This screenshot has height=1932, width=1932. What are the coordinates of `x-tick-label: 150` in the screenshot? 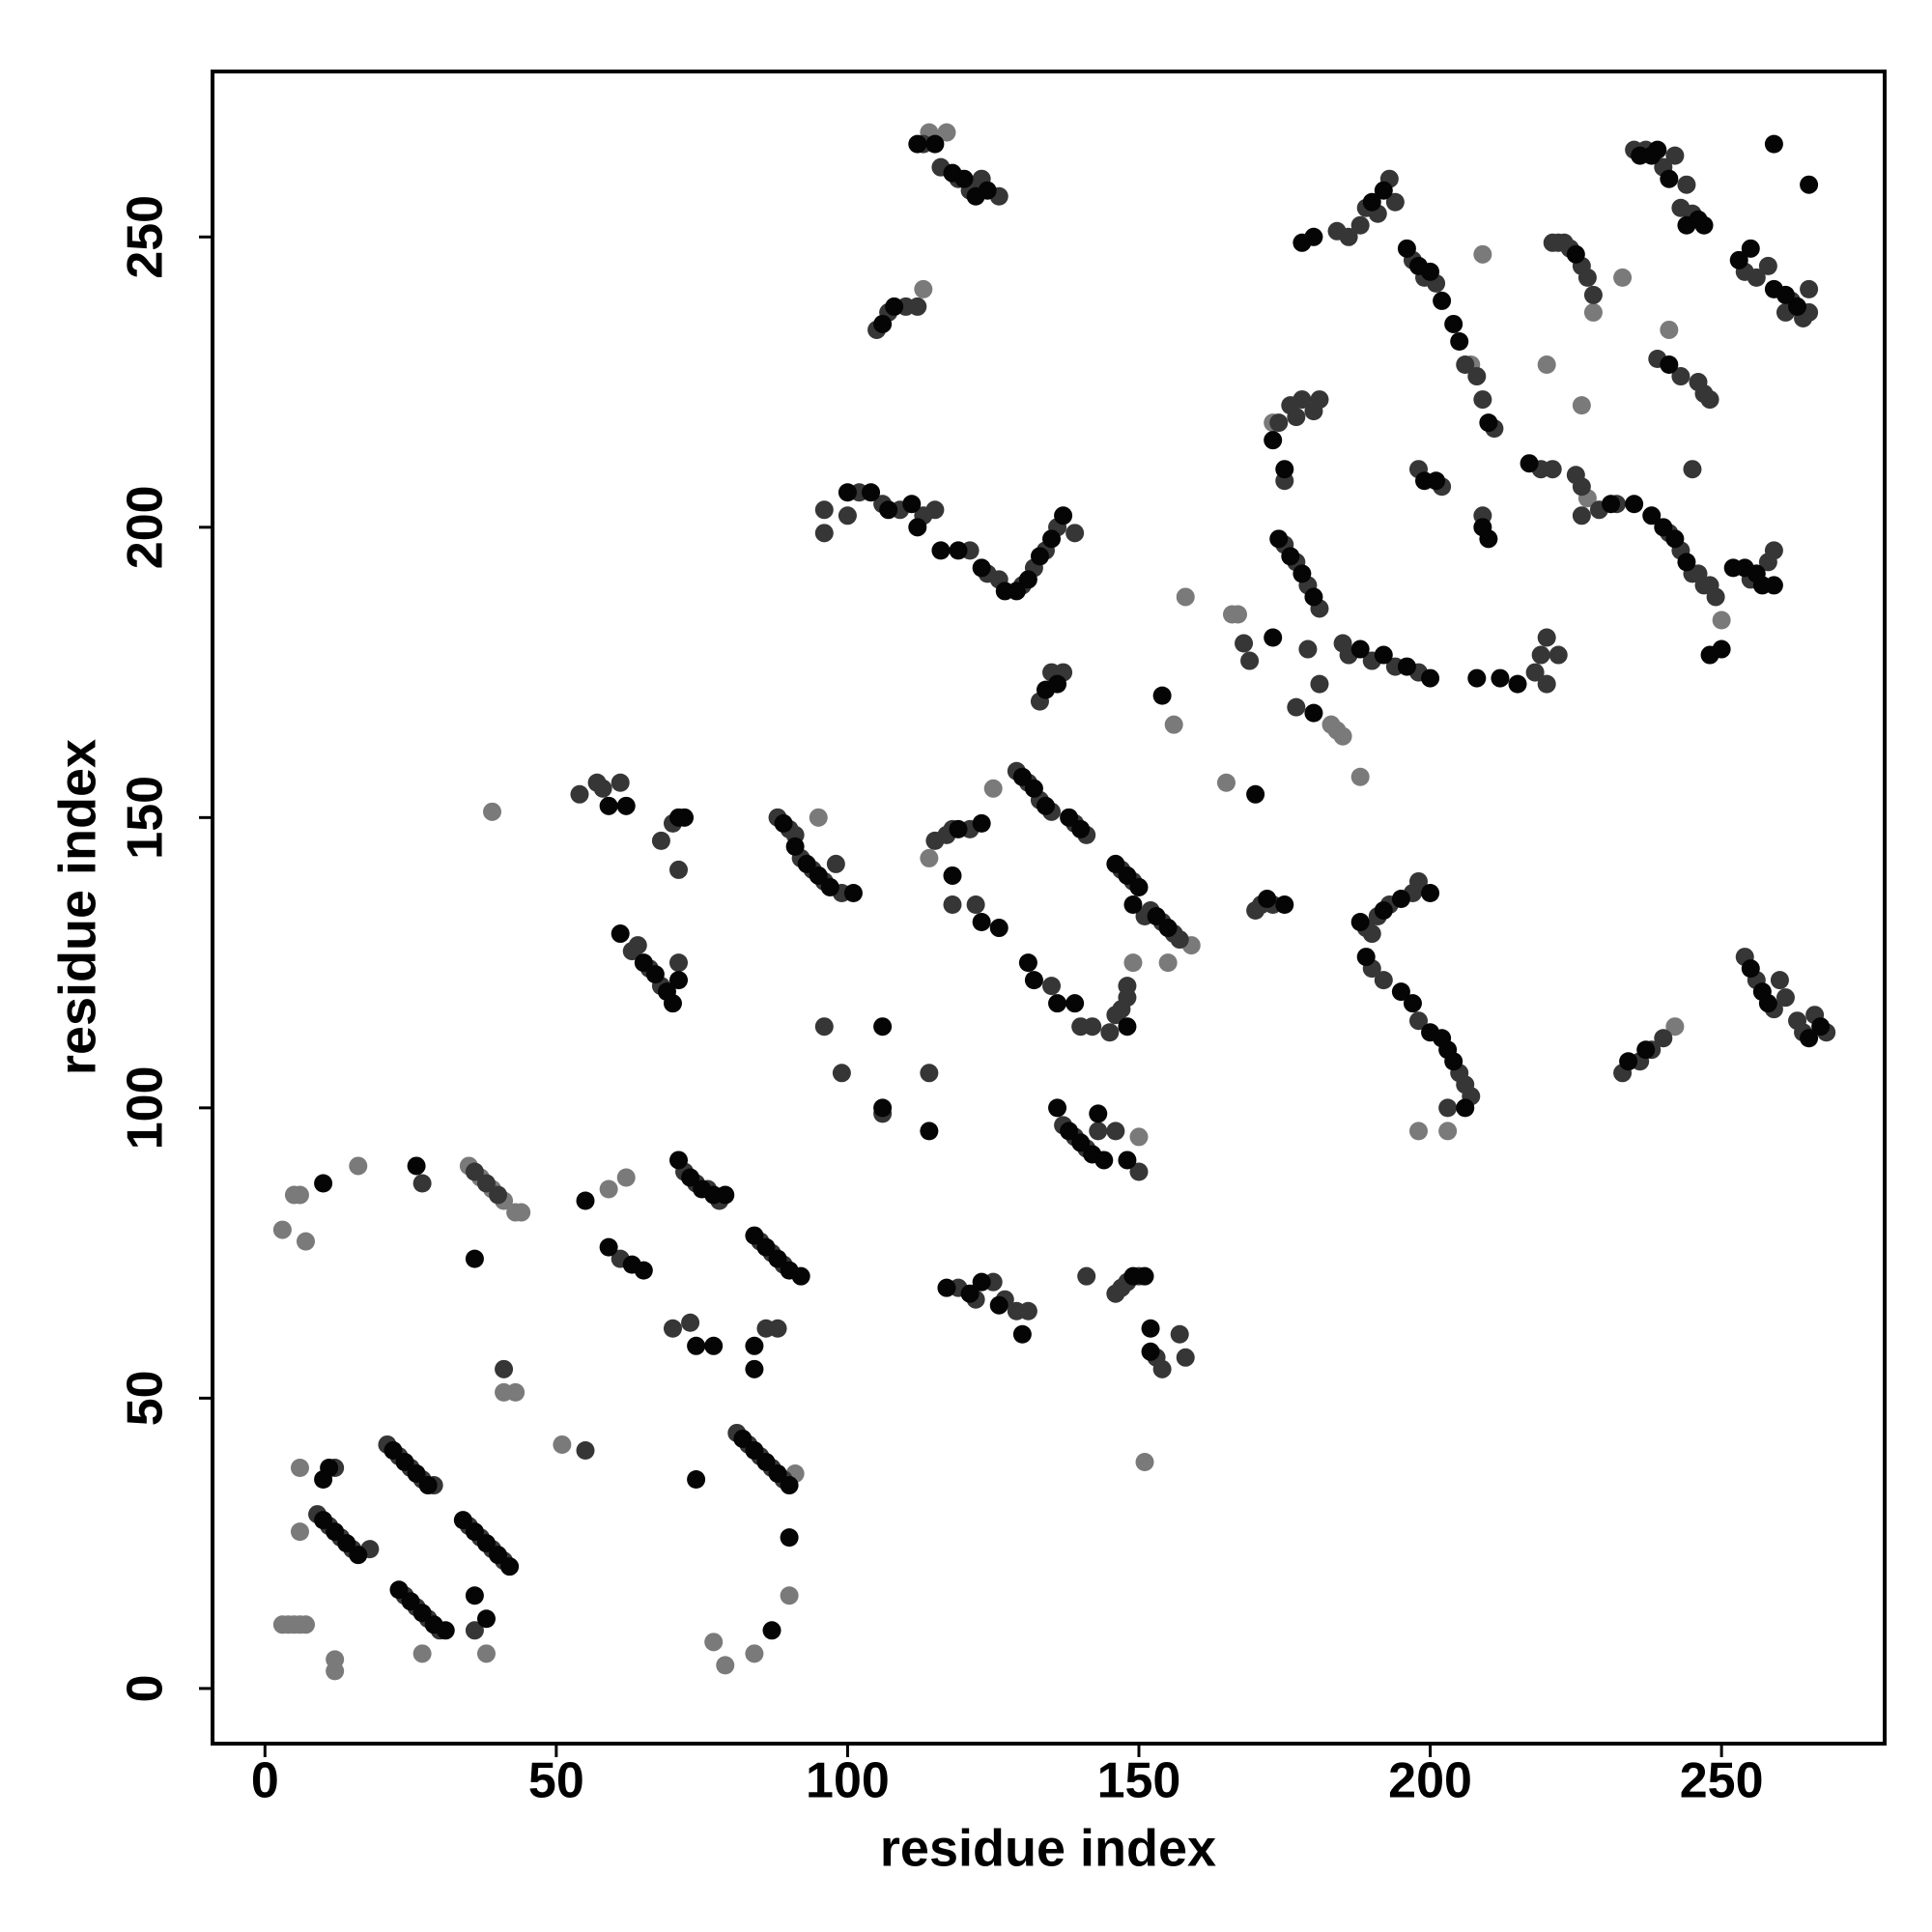 It's located at (1139, 1781).